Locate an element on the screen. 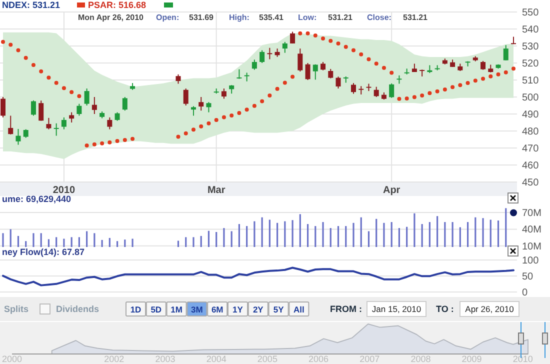 The image size is (550, 364). y-tick-label: 70M is located at coordinates (532, 214).